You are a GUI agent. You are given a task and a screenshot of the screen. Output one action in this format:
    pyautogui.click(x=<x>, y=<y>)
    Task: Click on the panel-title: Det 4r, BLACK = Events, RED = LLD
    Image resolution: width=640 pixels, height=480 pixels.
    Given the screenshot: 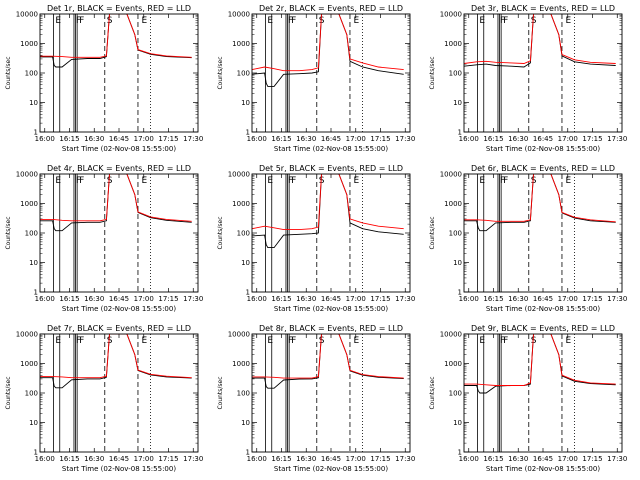 What is the action you would take?
    pyautogui.click(x=119, y=168)
    